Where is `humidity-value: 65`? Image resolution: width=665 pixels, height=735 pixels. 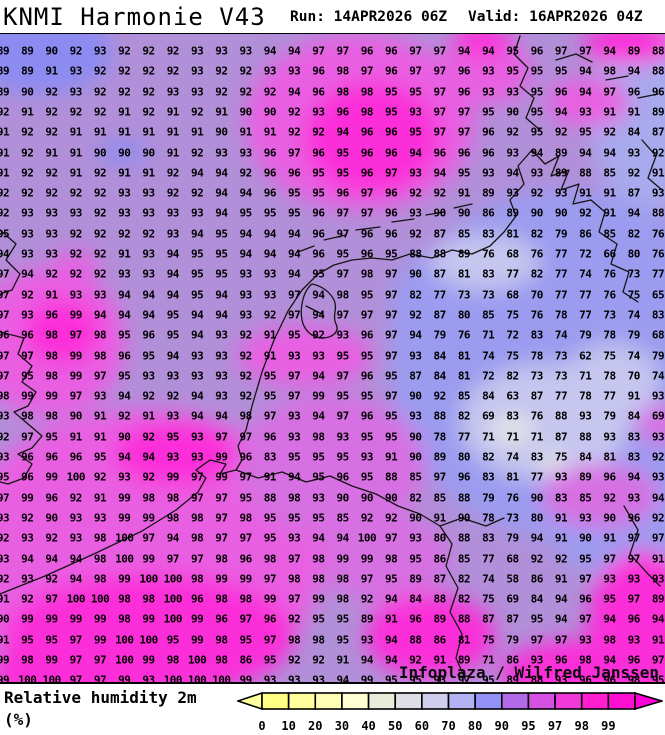 humidity-value: 65 is located at coordinates (658, 295).